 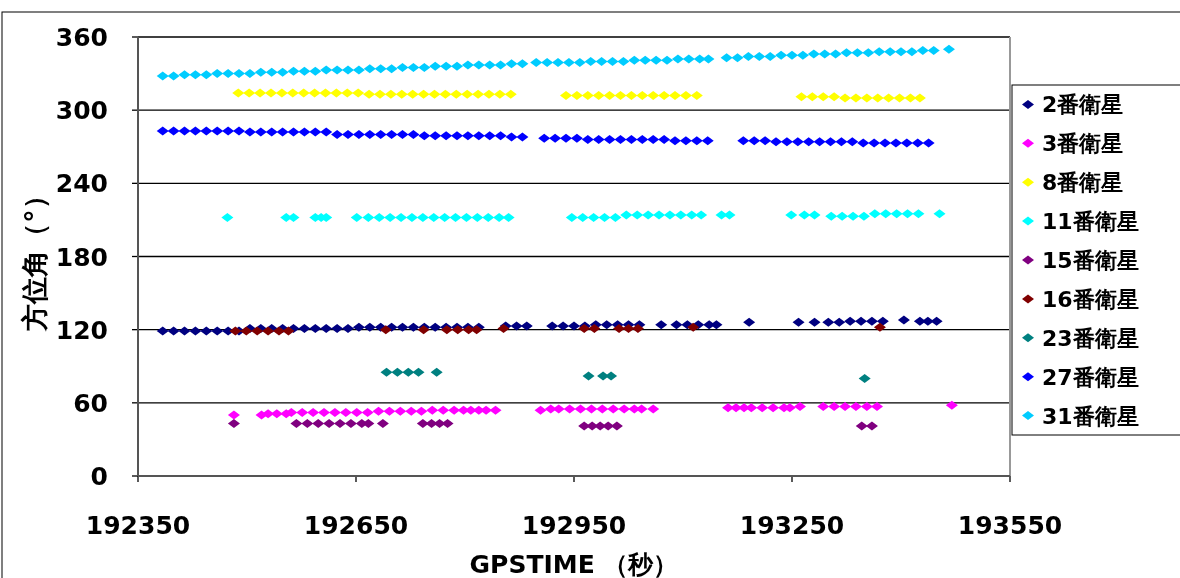 I want to click on y-tick-label: 120, so click(x=81, y=330).